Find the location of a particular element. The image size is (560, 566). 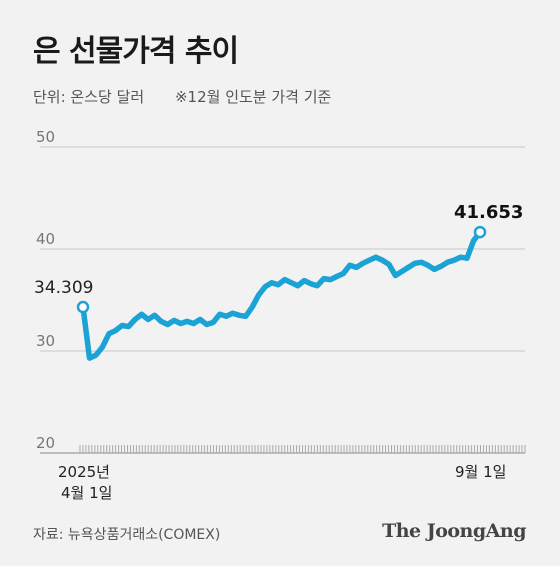

x-tick-label-end: 9월 1일 is located at coordinates (480, 472).